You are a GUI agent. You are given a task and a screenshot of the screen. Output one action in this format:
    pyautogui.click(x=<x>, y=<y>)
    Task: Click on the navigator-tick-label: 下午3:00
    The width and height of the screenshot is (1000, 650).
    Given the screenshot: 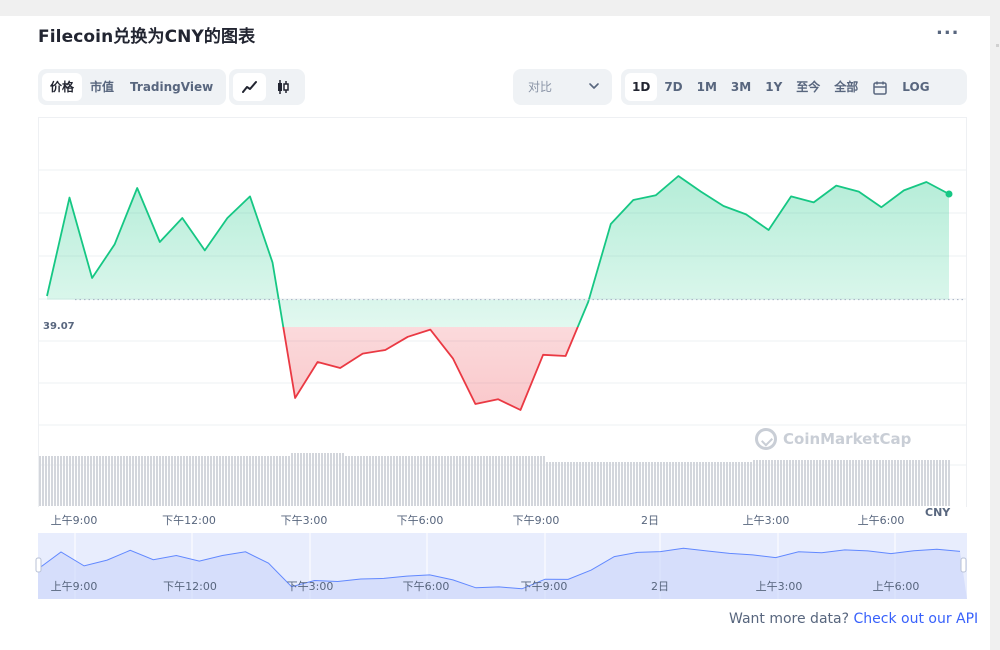 What is the action you would take?
    pyautogui.click(x=310, y=586)
    